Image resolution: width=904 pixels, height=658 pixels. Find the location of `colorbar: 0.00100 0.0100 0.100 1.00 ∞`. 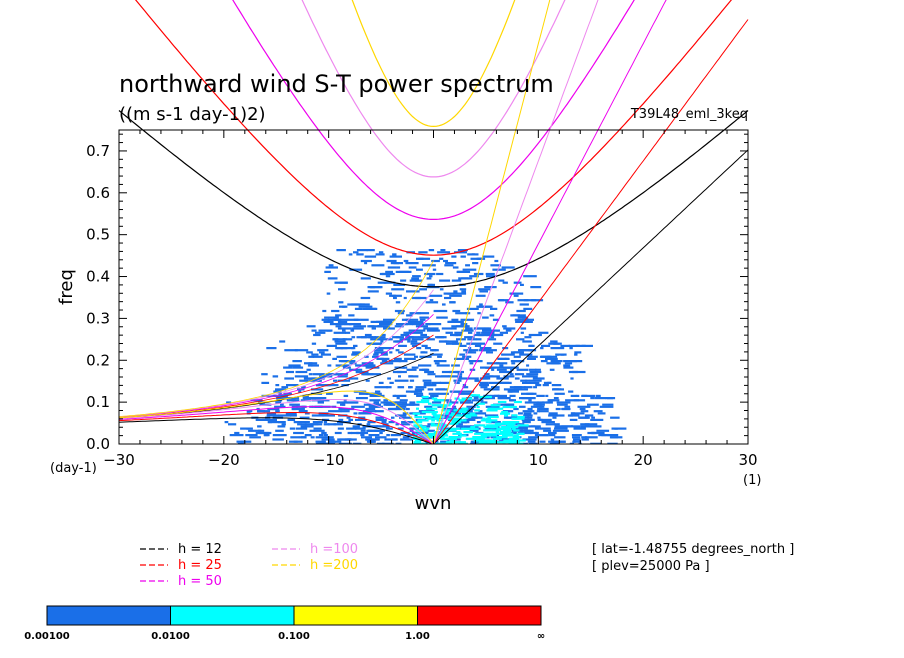

colorbar: 0.00100 0.0100 0.100 1.00 ∞ is located at coordinates (284, 623).